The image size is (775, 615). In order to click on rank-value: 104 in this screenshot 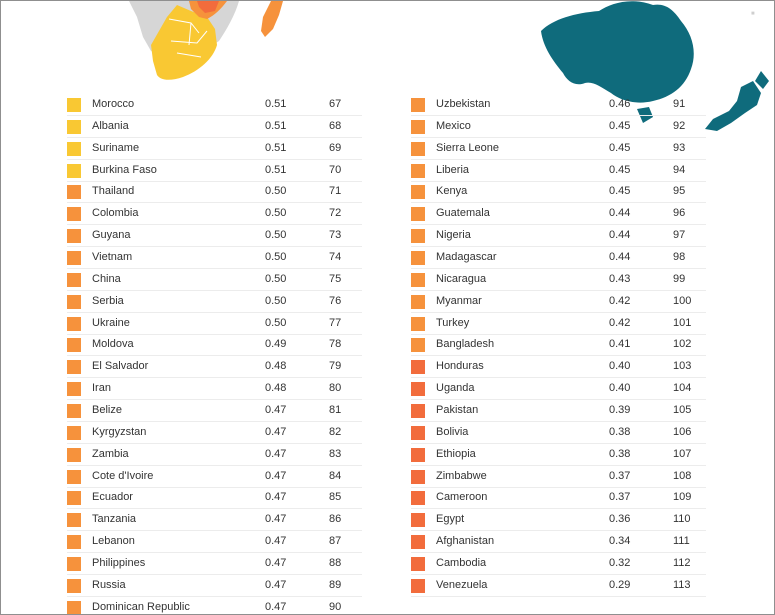, I will do `click(682, 388)`.